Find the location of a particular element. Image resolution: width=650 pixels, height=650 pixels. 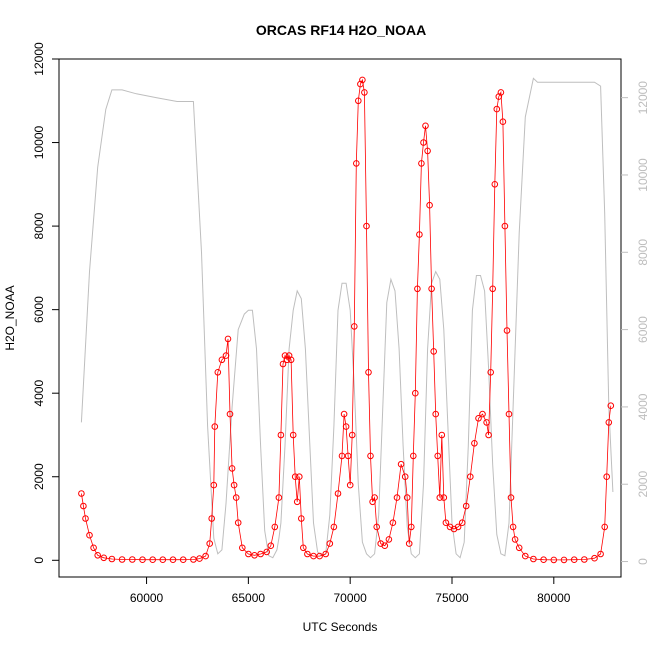

x-tick-label: 80000 is located at coordinates (554, 598).